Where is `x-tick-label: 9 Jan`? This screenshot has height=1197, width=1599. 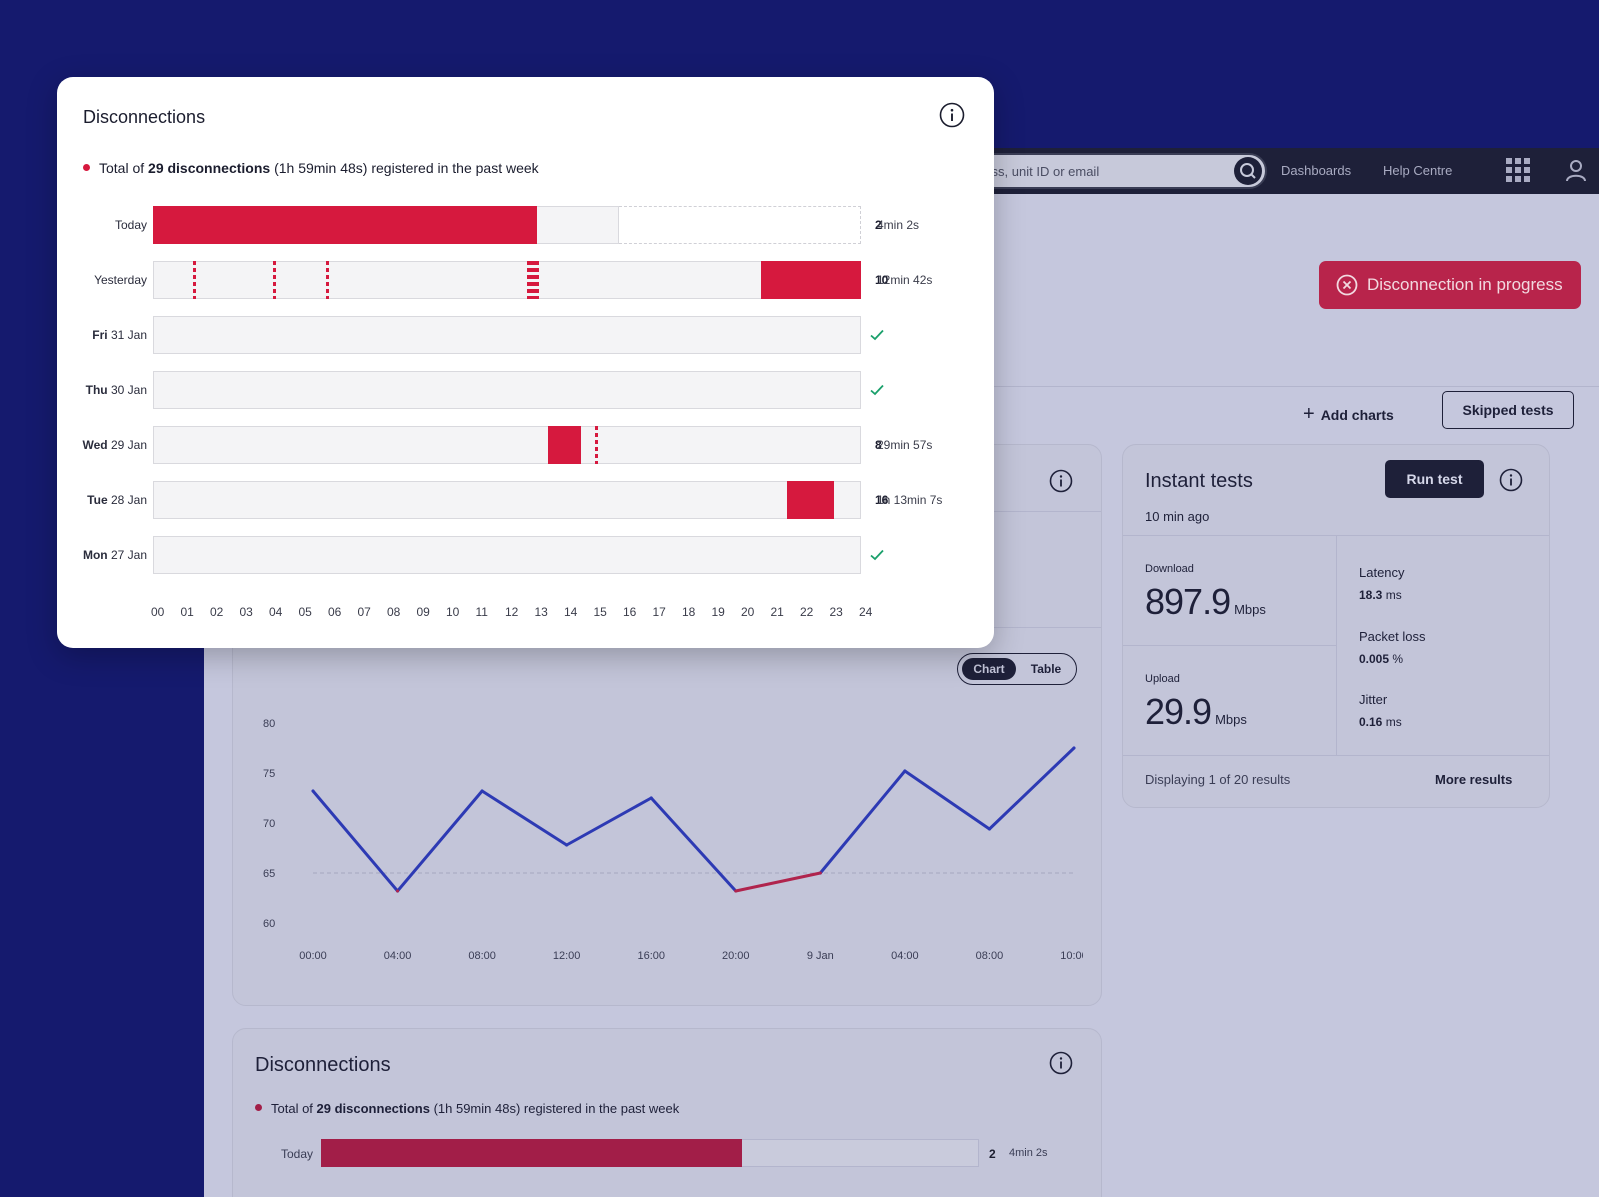 x-tick-label: 9 Jan is located at coordinates (820, 956).